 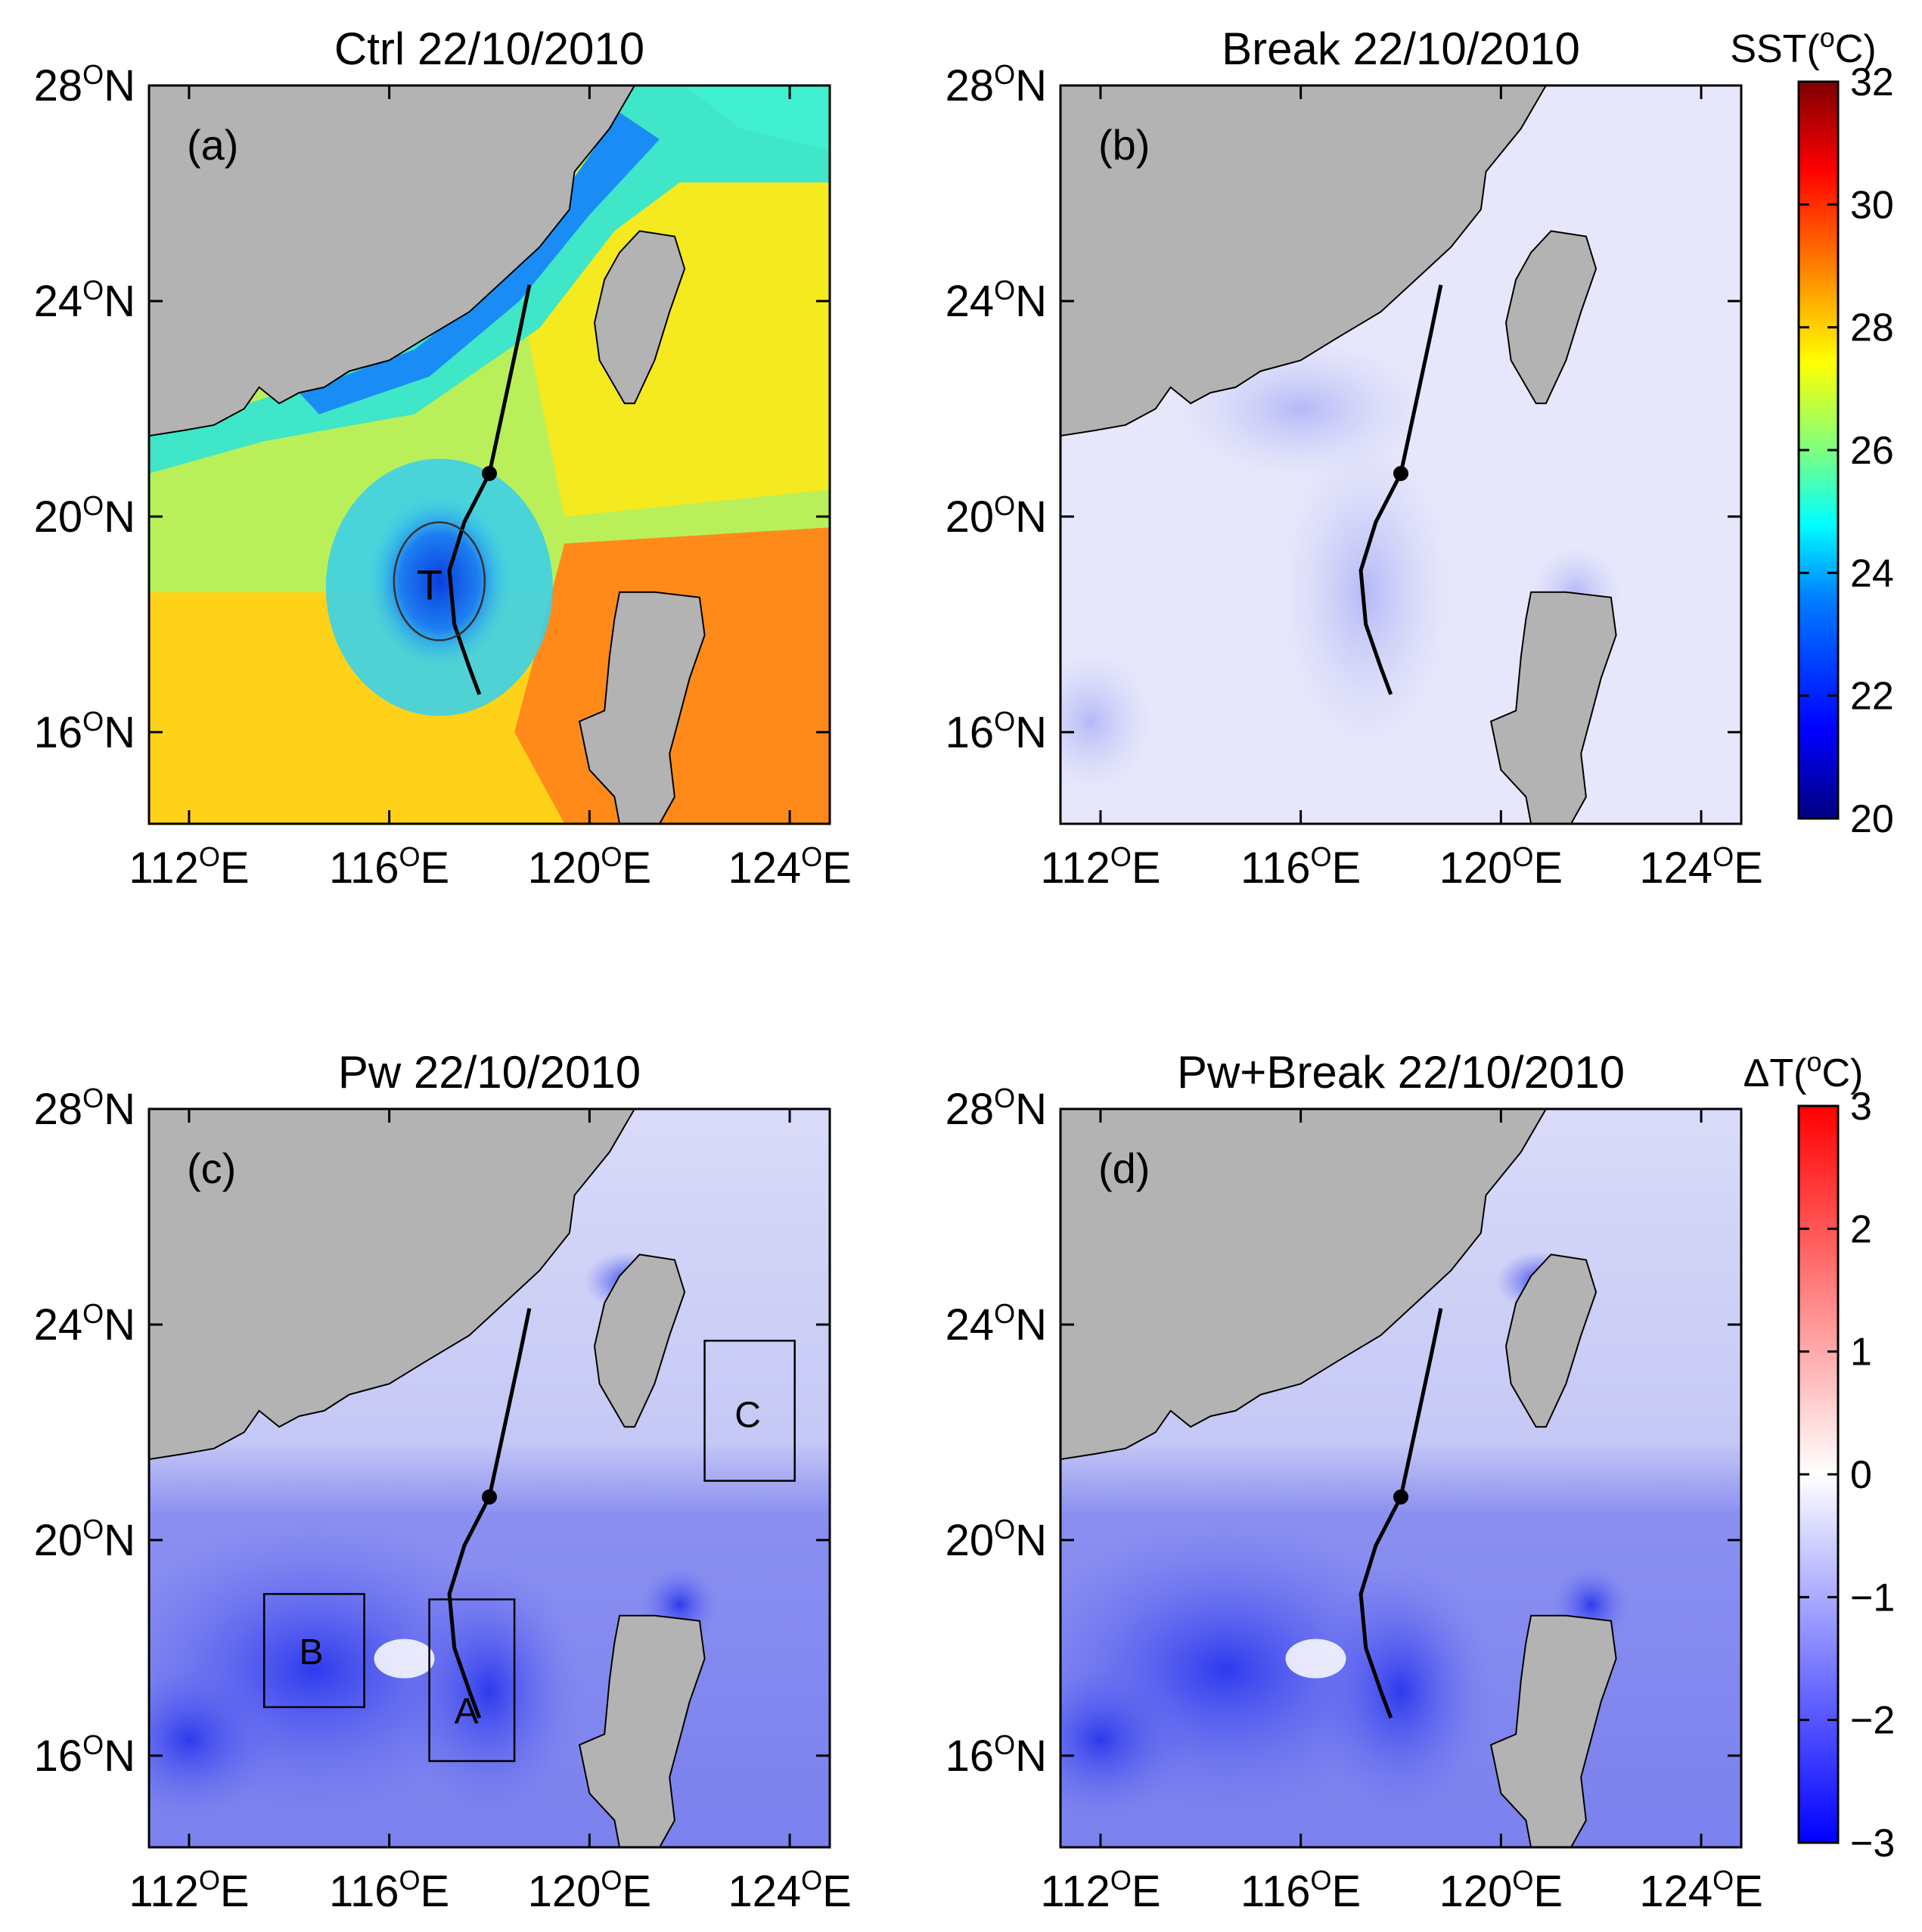 What do you see at coordinates (1873, 1843) in the screenshot?
I see `colorbar-tick-label: −3` at bounding box center [1873, 1843].